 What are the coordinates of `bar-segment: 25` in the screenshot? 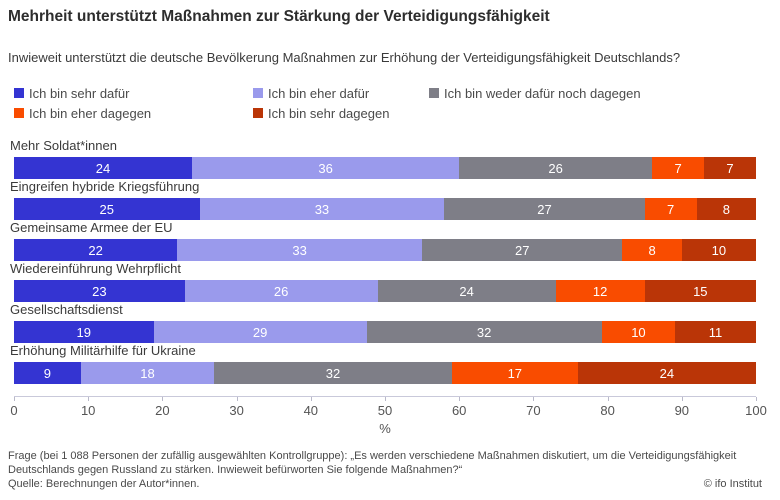 It's located at (107, 209).